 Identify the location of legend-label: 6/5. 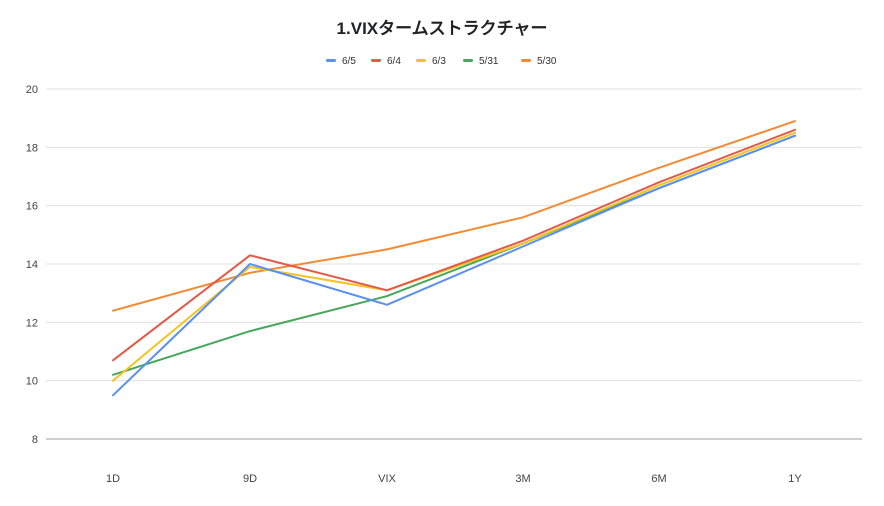
(349, 61).